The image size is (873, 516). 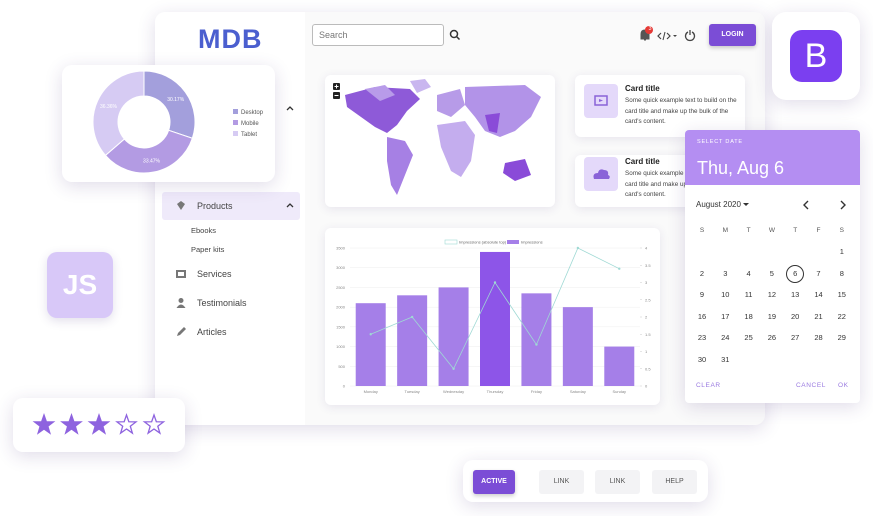 What do you see at coordinates (748, 337) in the screenshot?
I see `day: 25` at bounding box center [748, 337].